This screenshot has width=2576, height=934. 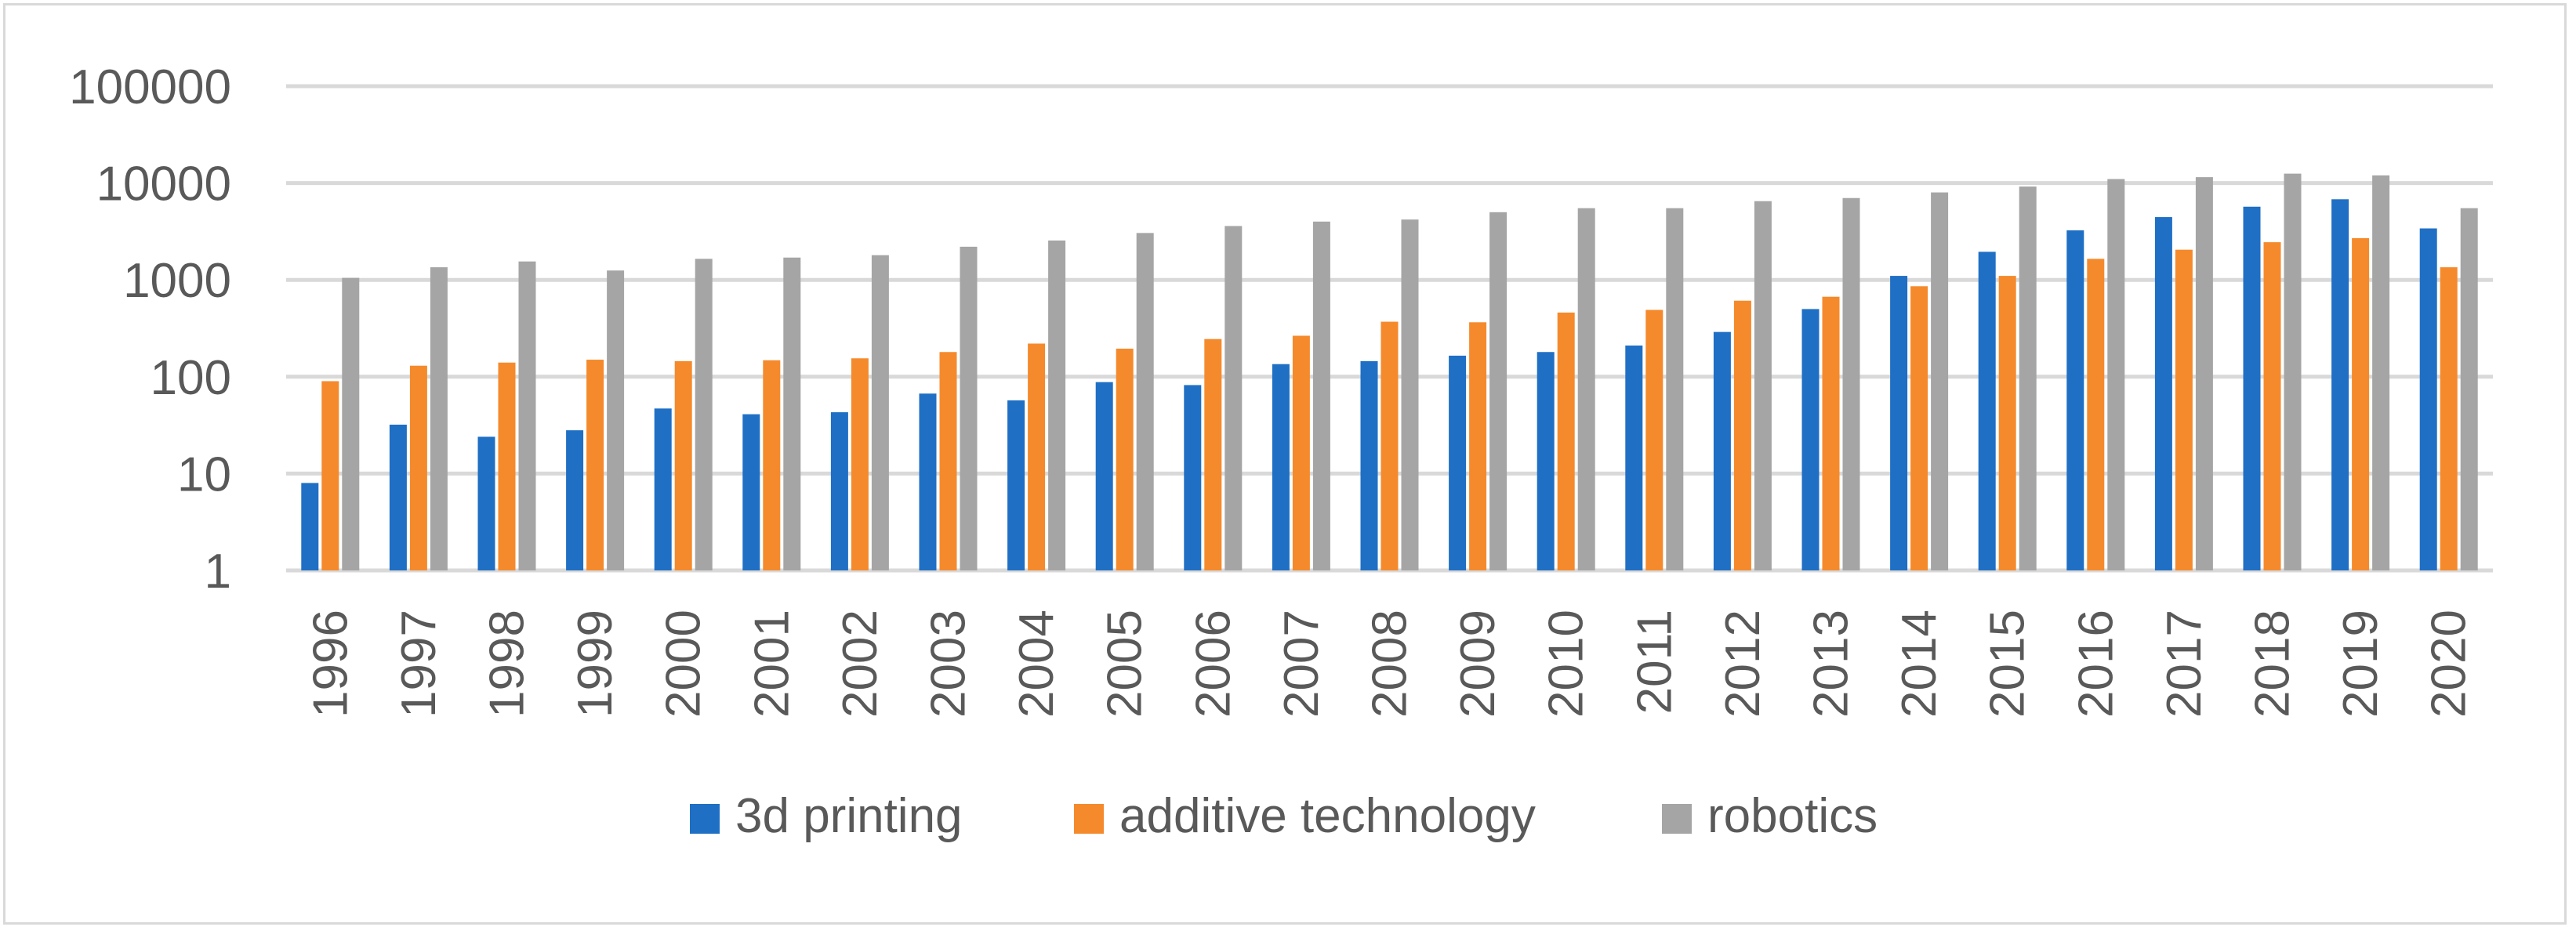 I want to click on bar-additive-technology-2011, so click(x=1655, y=440).